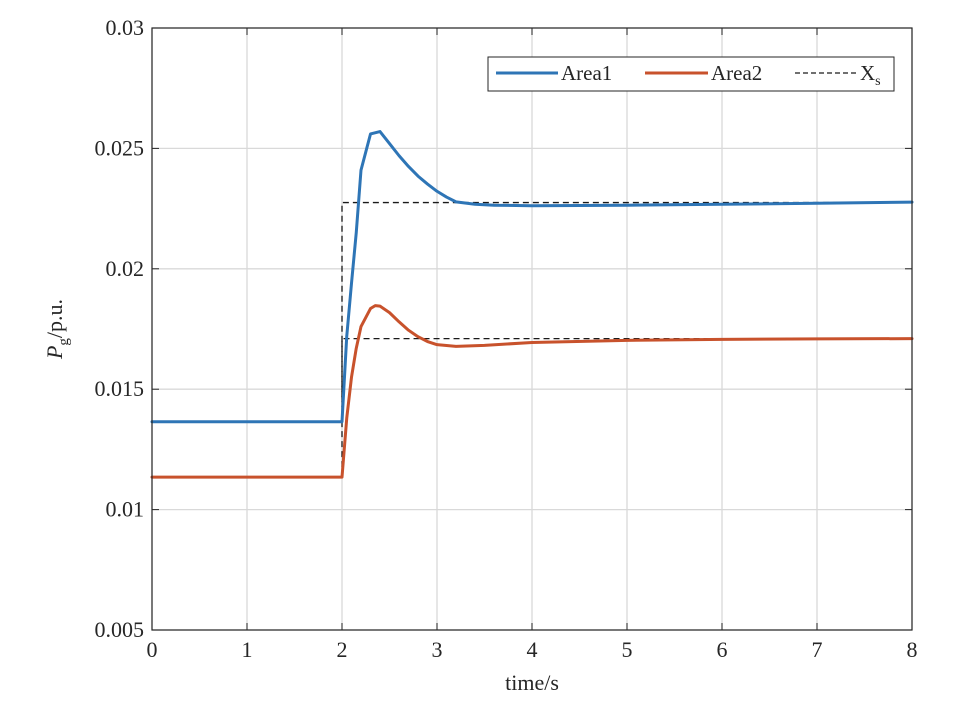  What do you see at coordinates (877, 81) in the screenshot?
I see `legend-label-xs-sub: s` at bounding box center [877, 81].